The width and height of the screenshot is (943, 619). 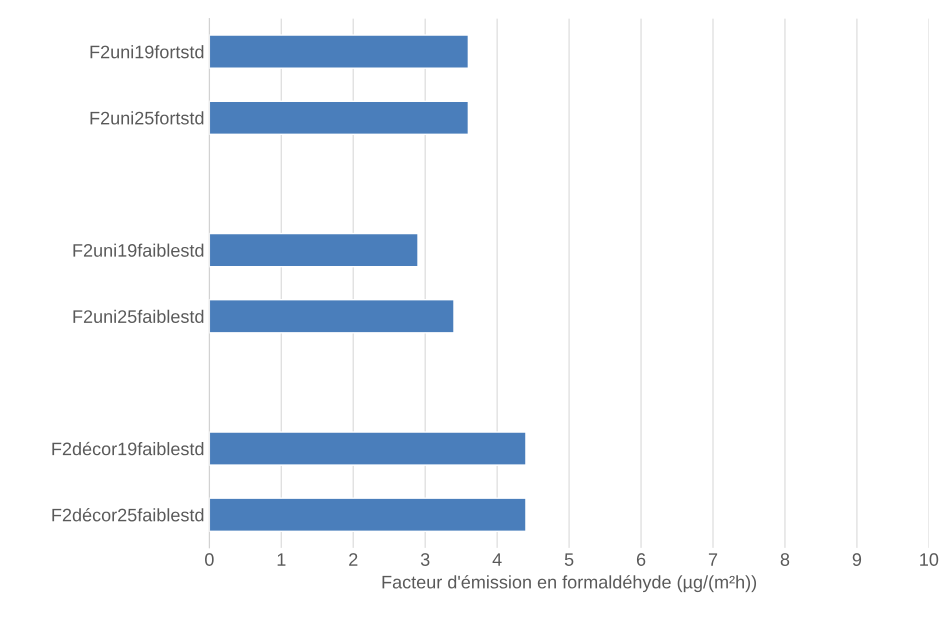 I want to click on x-tick-label: 9, so click(x=857, y=559).